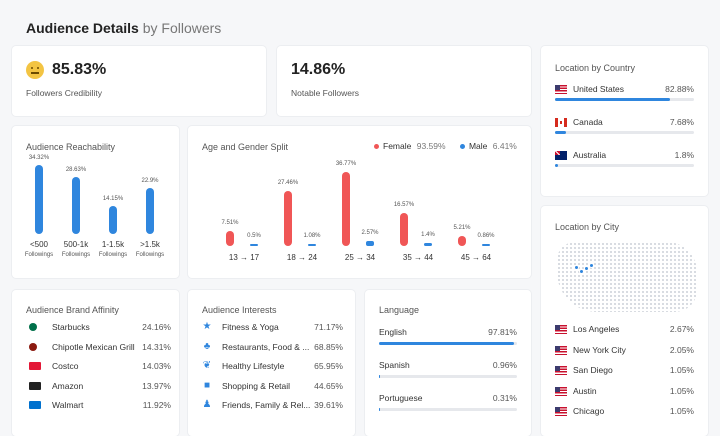 The width and height of the screenshot is (720, 436). I want to click on reach-bar-label: 28.63%, so click(76, 169).